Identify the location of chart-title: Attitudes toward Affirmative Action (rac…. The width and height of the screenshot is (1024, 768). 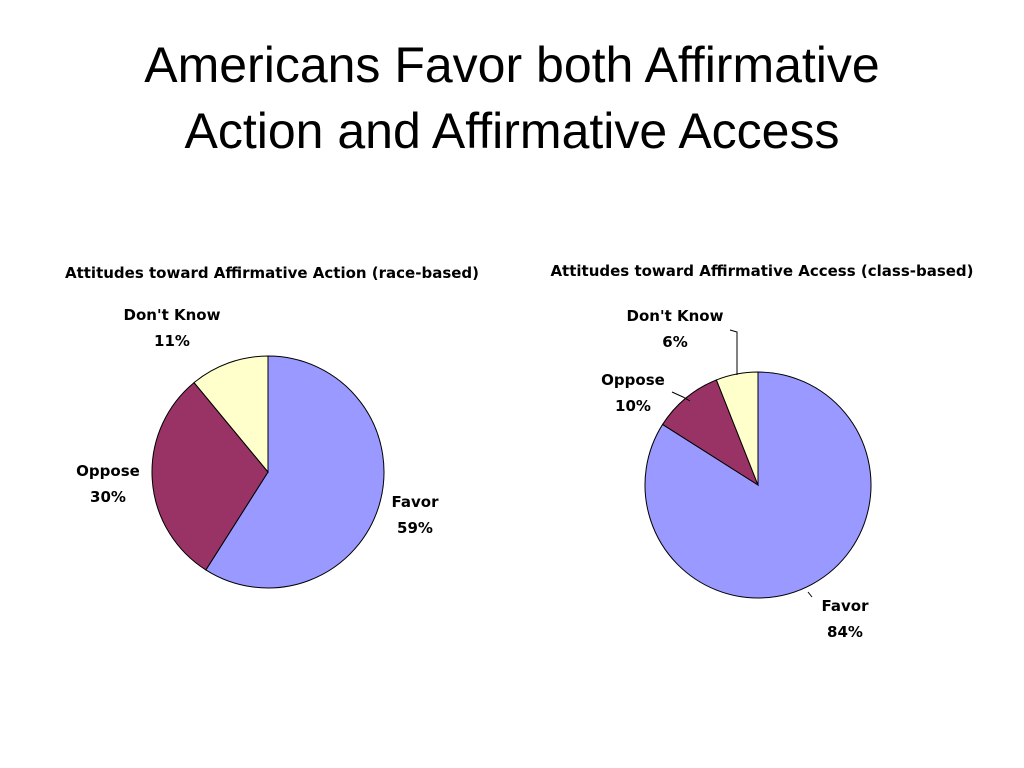
(272, 273).